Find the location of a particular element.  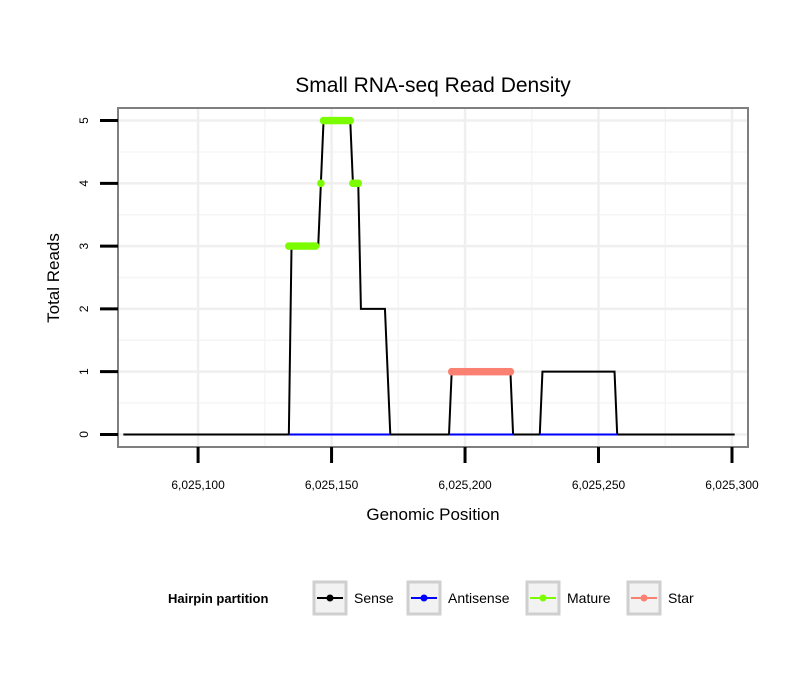

legend-title: Hairpin partition is located at coordinates (218, 598).